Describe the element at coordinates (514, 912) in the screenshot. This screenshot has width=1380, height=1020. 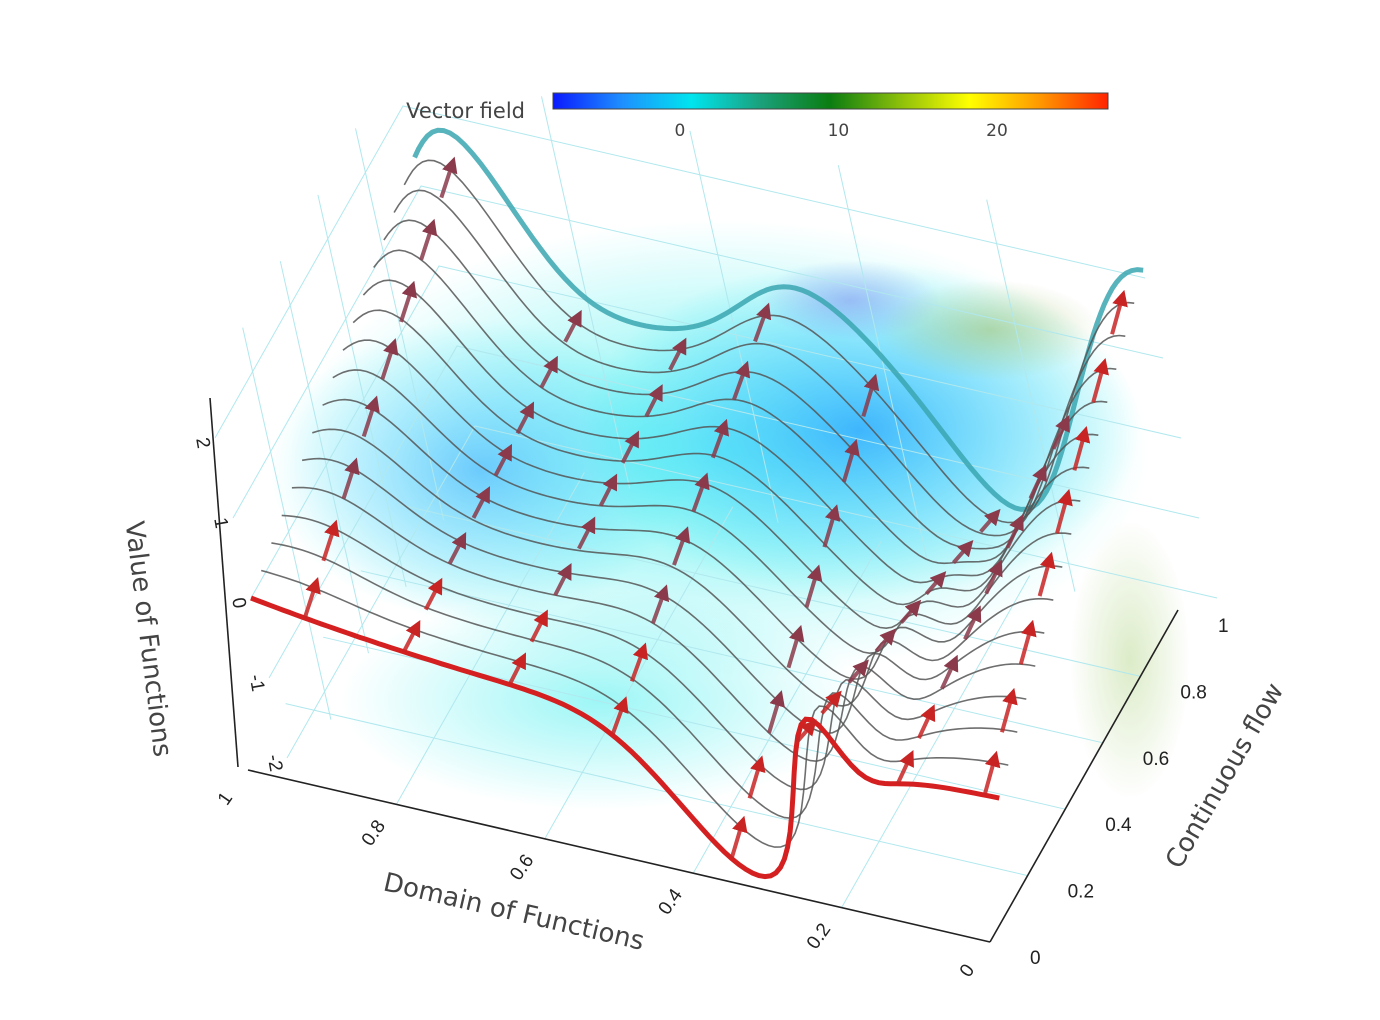
I see `x-axis-title: Domain of Functions` at that location.